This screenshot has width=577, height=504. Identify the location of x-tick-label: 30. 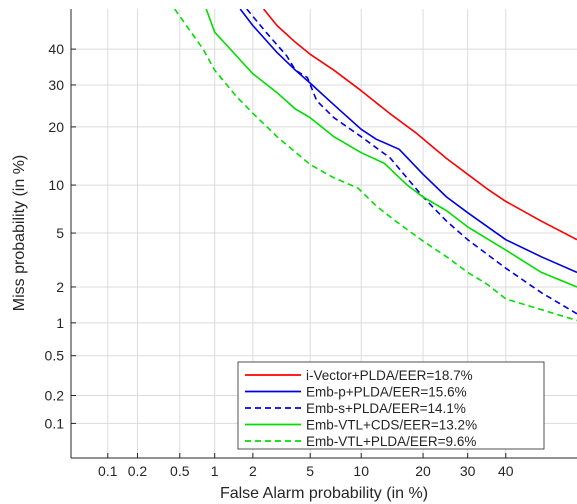
(468, 471).